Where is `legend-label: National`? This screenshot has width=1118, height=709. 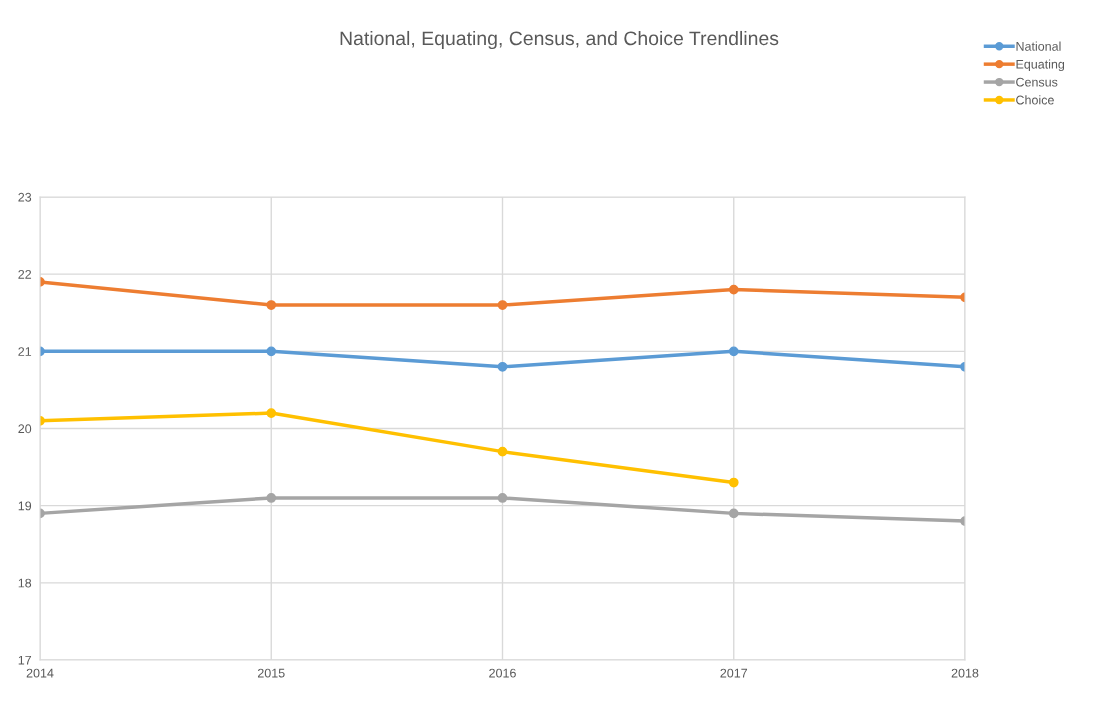 legend-label: National is located at coordinates (1038, 46).